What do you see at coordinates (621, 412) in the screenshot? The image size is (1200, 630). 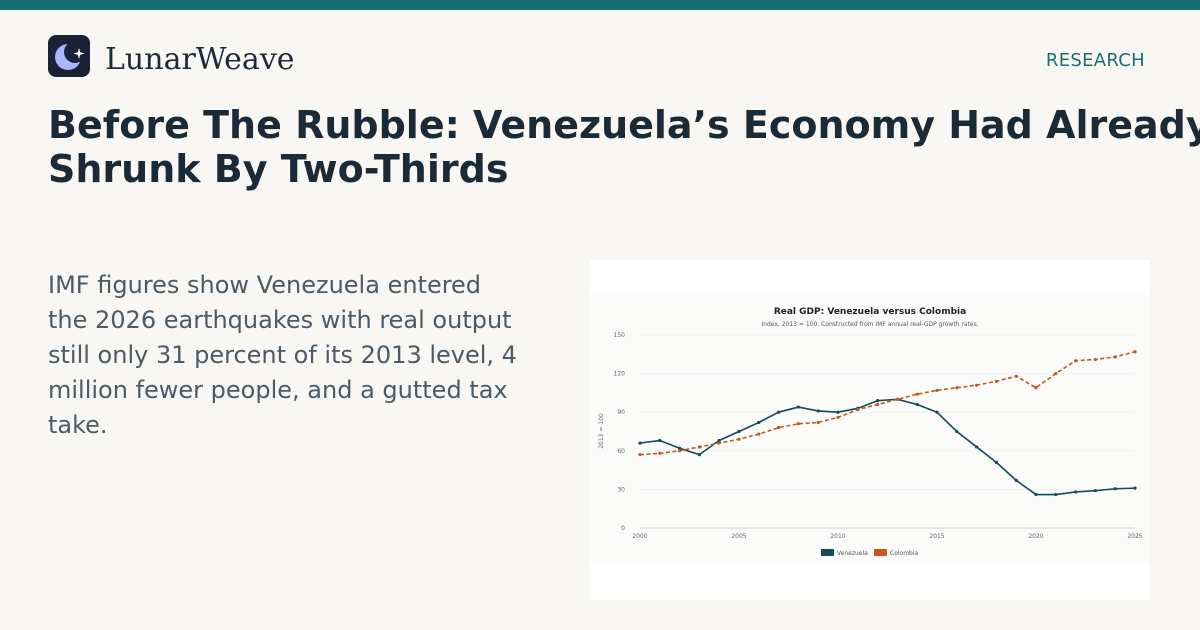 I see `y-tick-label: 90` at bounding box center [621, 412].